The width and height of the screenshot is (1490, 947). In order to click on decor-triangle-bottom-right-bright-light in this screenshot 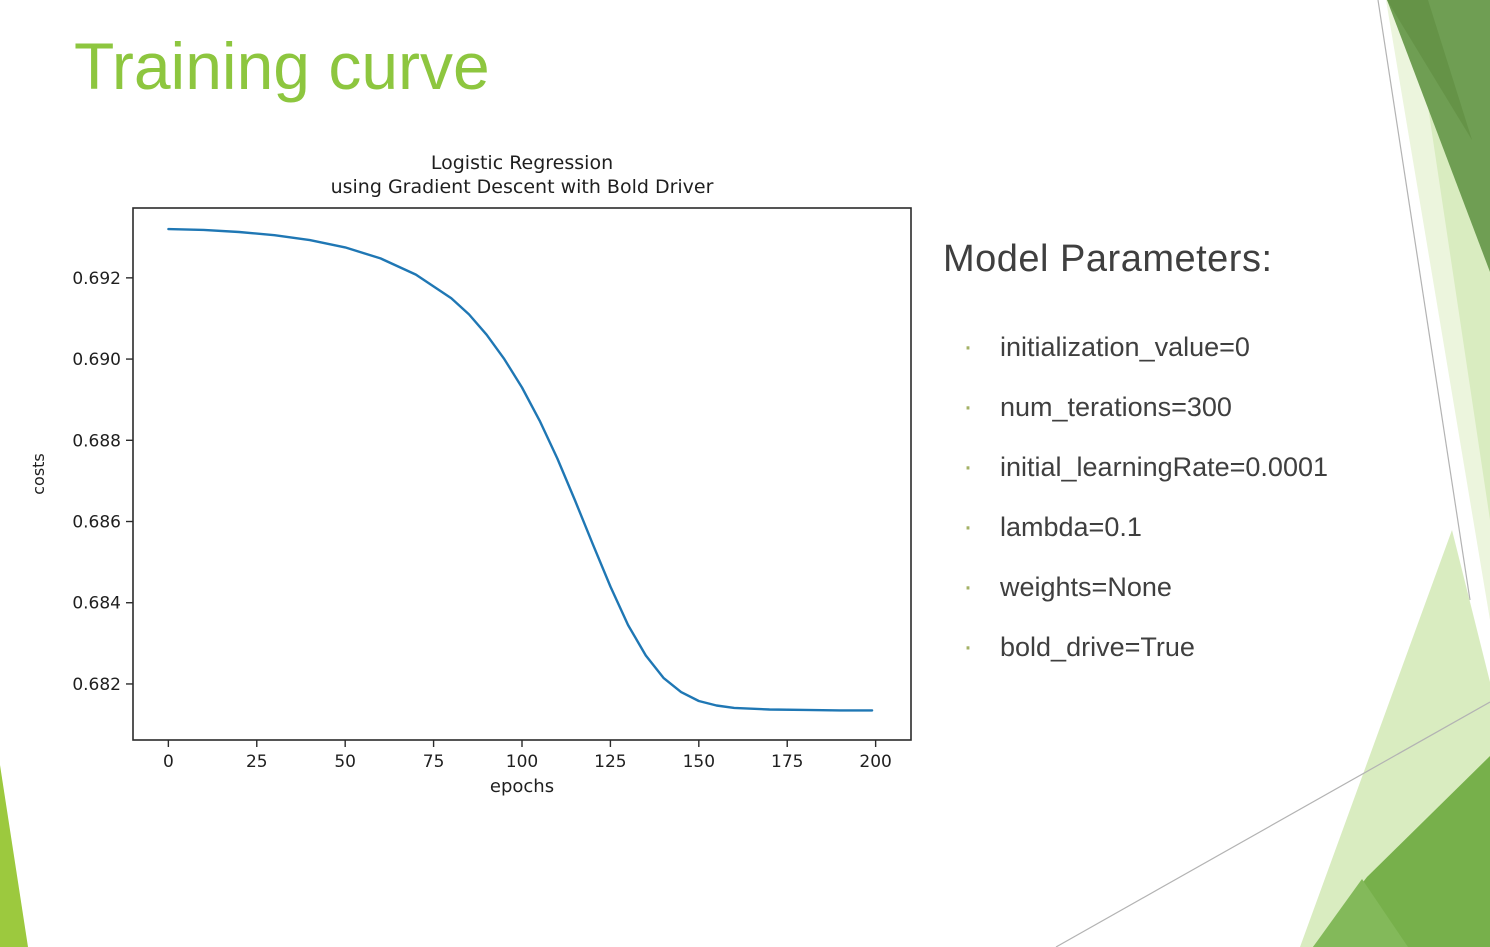, I will do `click(1360, 913)`.